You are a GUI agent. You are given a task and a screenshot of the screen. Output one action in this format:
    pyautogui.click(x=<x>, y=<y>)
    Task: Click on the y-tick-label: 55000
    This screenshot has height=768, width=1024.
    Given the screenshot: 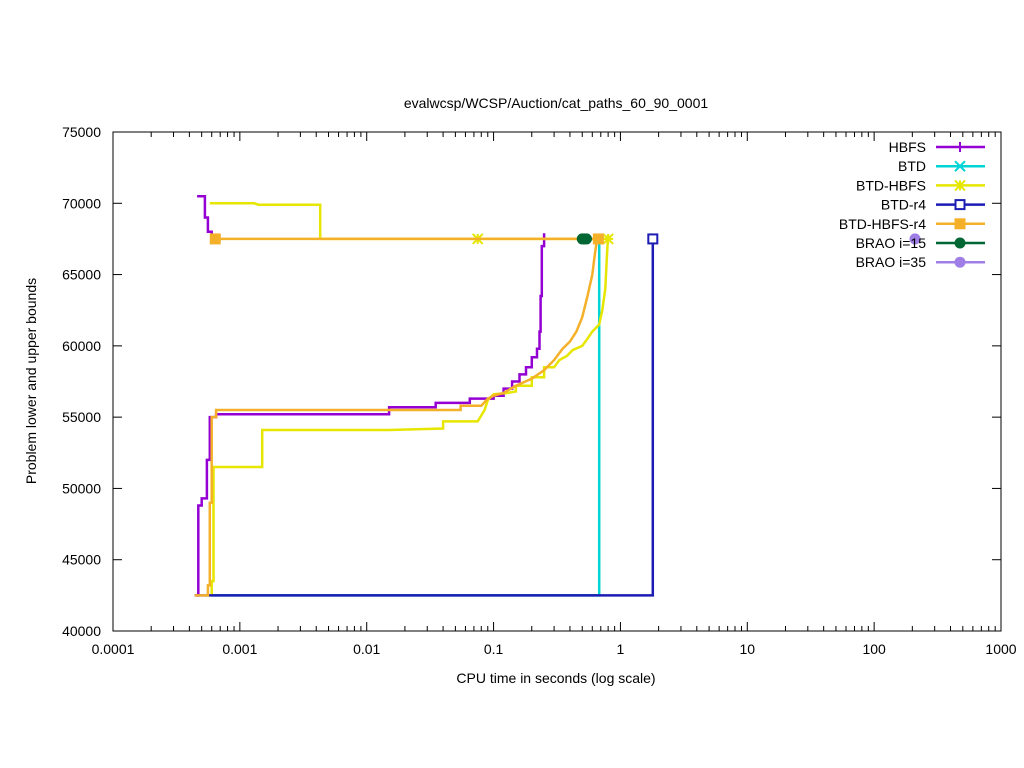 What is the action you would take?
    pyautogui.click(x=81, y=417)
    